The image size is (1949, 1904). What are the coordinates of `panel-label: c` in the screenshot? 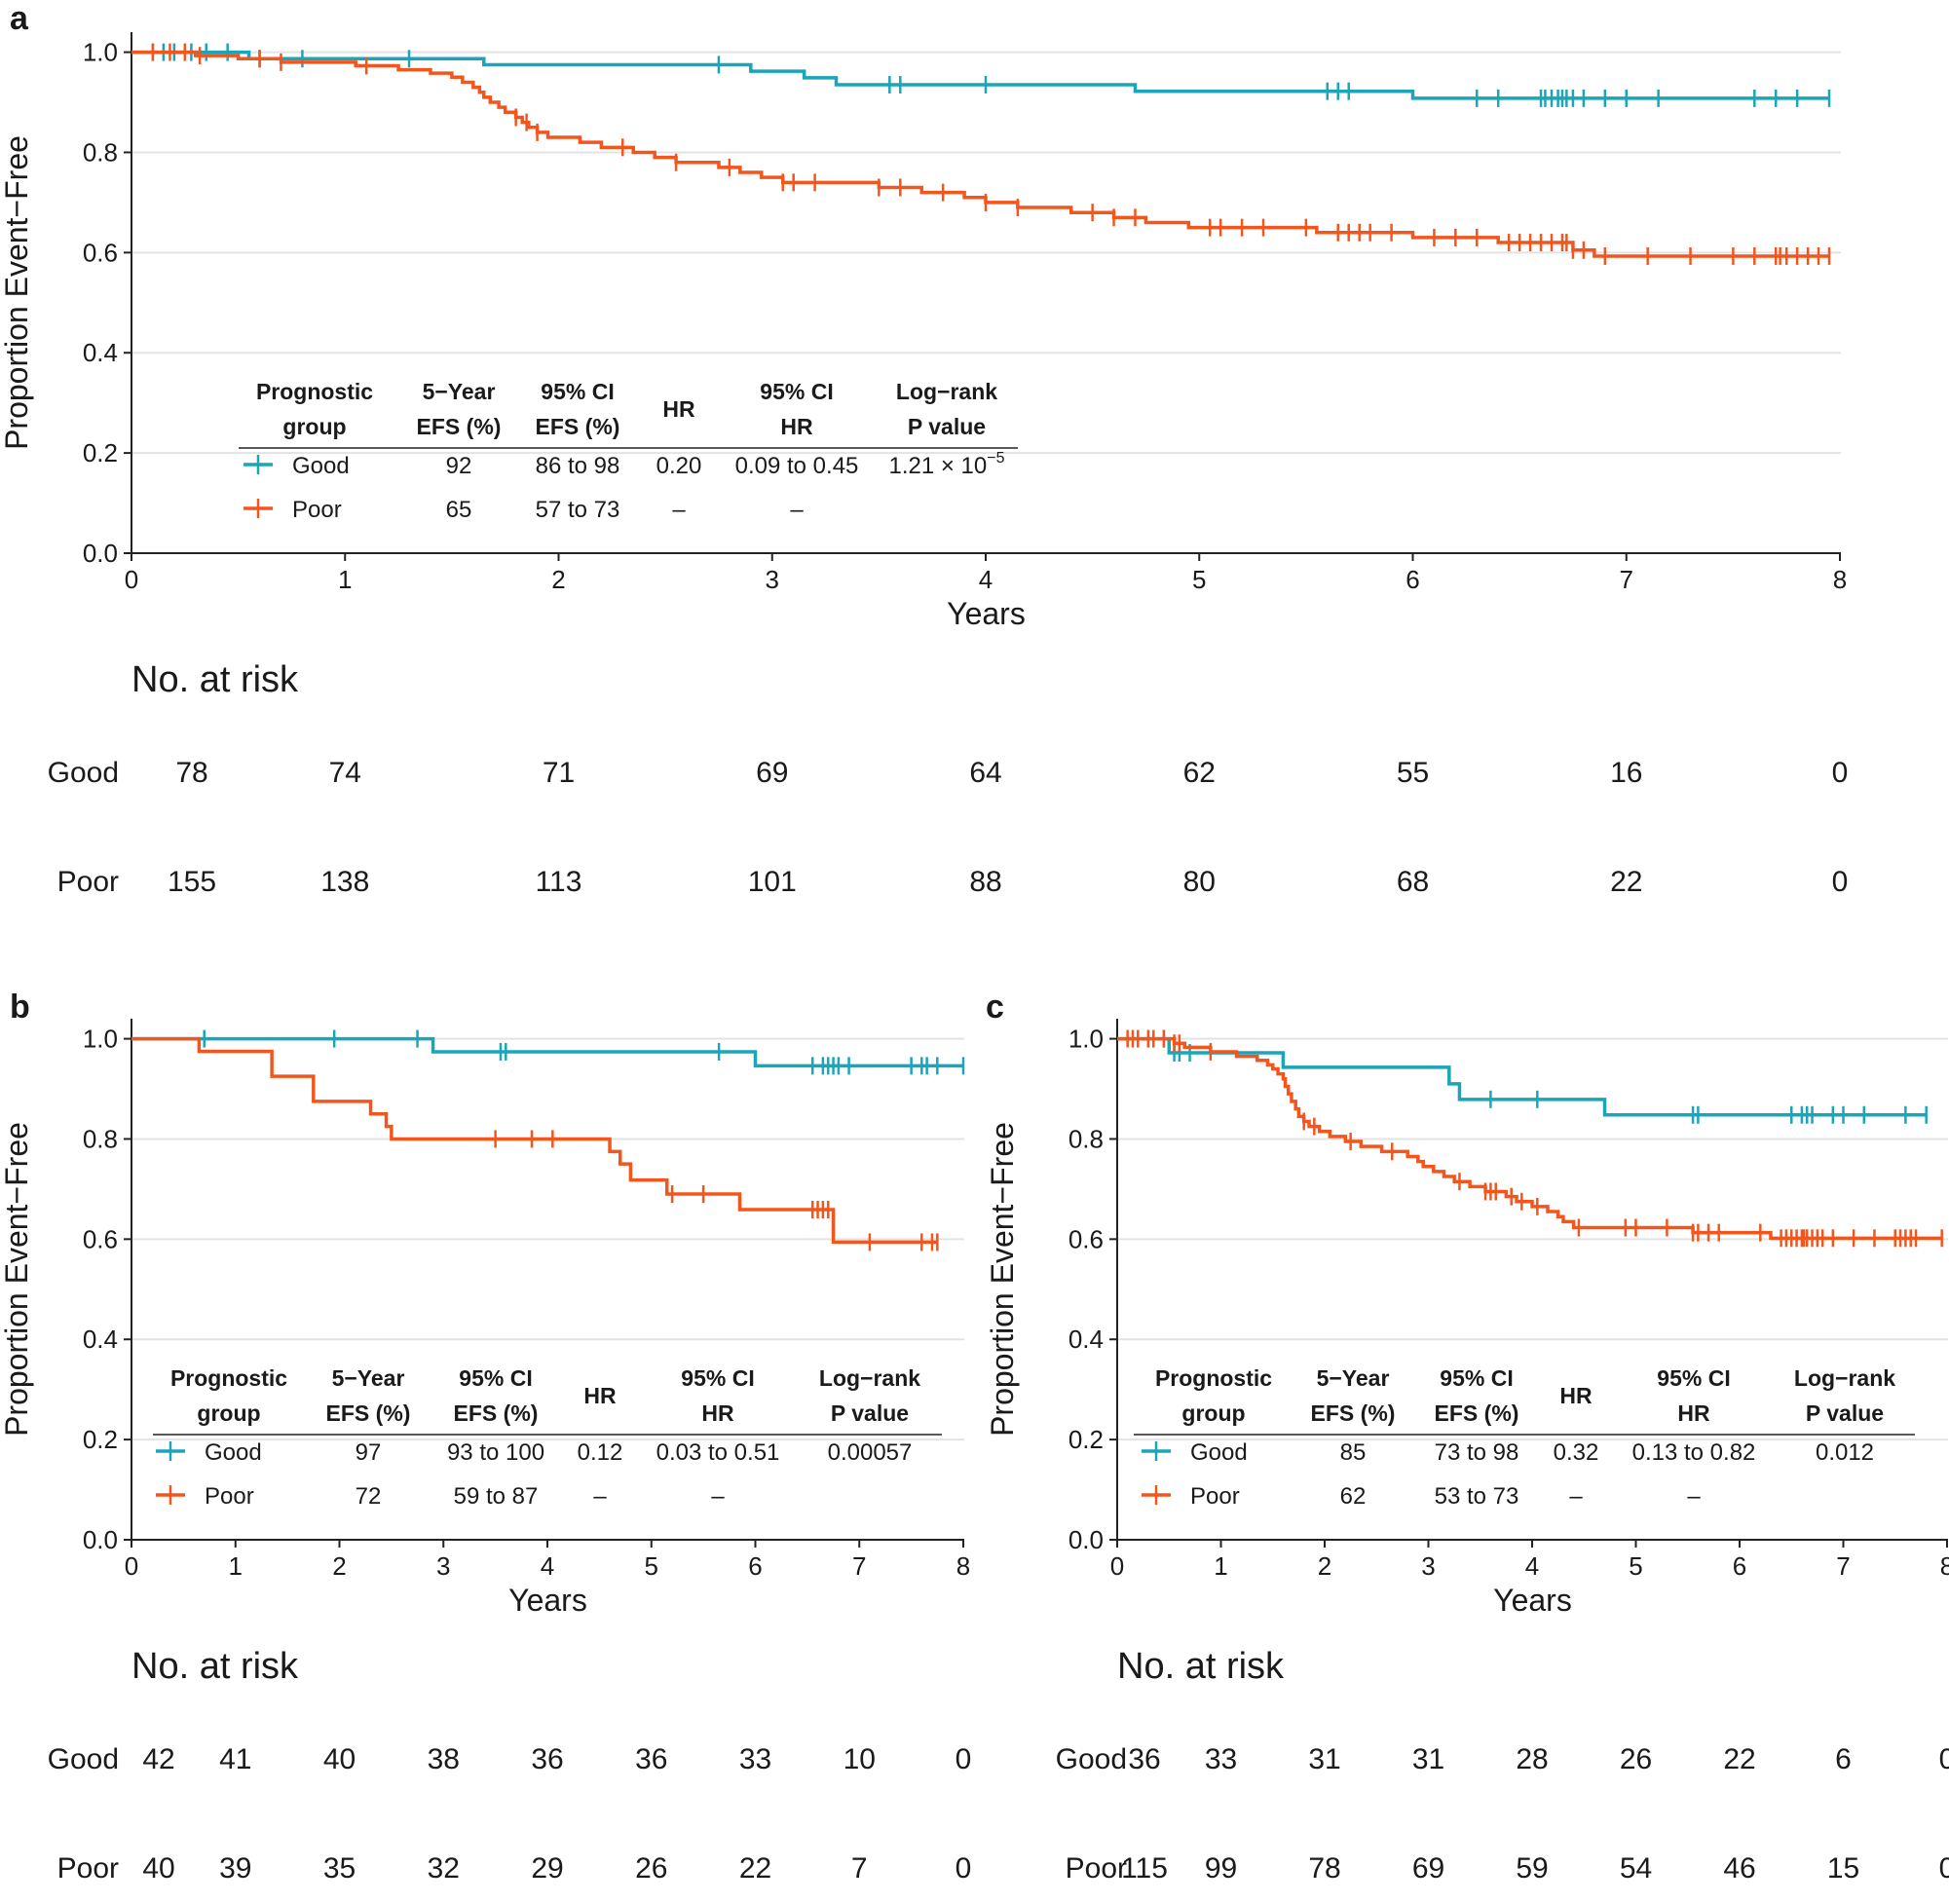 It's located at (995, 1007).